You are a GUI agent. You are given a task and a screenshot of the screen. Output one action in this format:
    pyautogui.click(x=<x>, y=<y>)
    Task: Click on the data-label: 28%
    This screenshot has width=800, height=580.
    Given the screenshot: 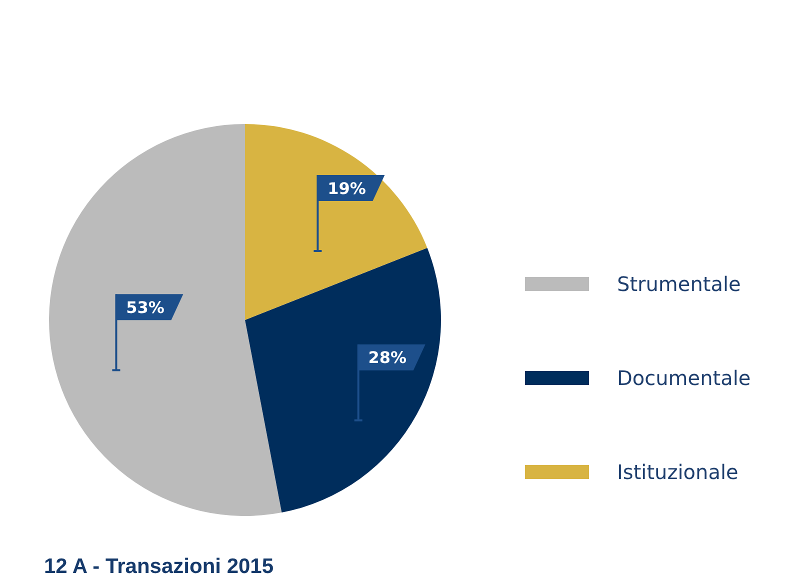 What is the action you would take?
    pyautogui.click(x=387, y=358)
    